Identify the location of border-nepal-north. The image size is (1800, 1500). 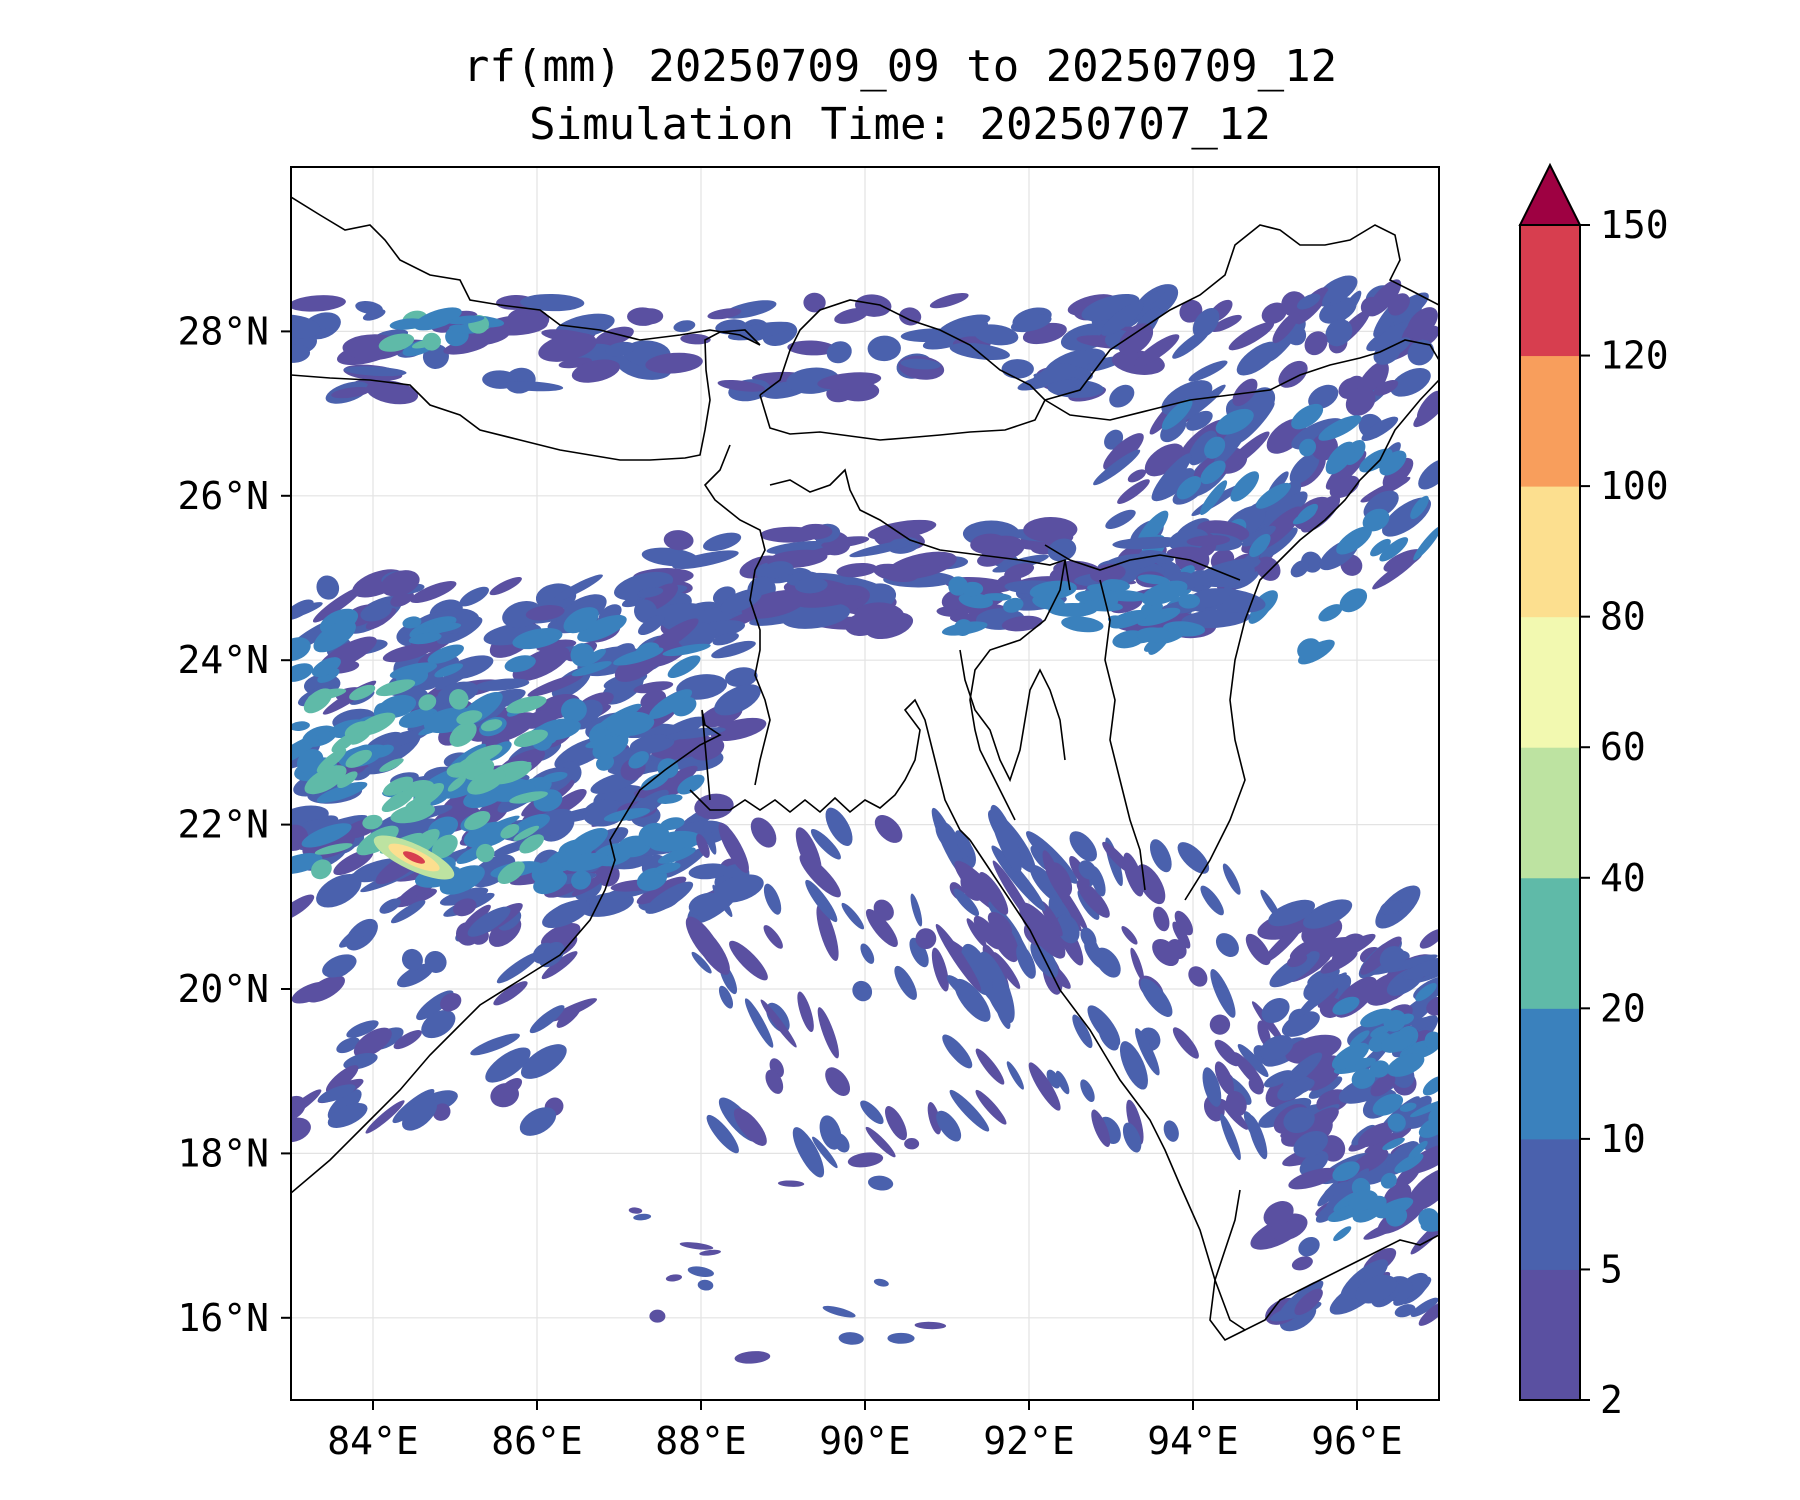
(526, 271).